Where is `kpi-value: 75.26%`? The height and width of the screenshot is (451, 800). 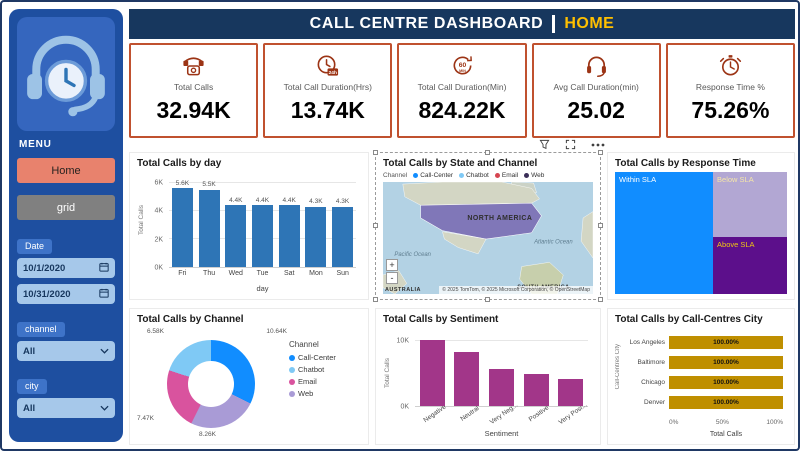 kpi-value: 75.26% is located at coordinates (730, 110).